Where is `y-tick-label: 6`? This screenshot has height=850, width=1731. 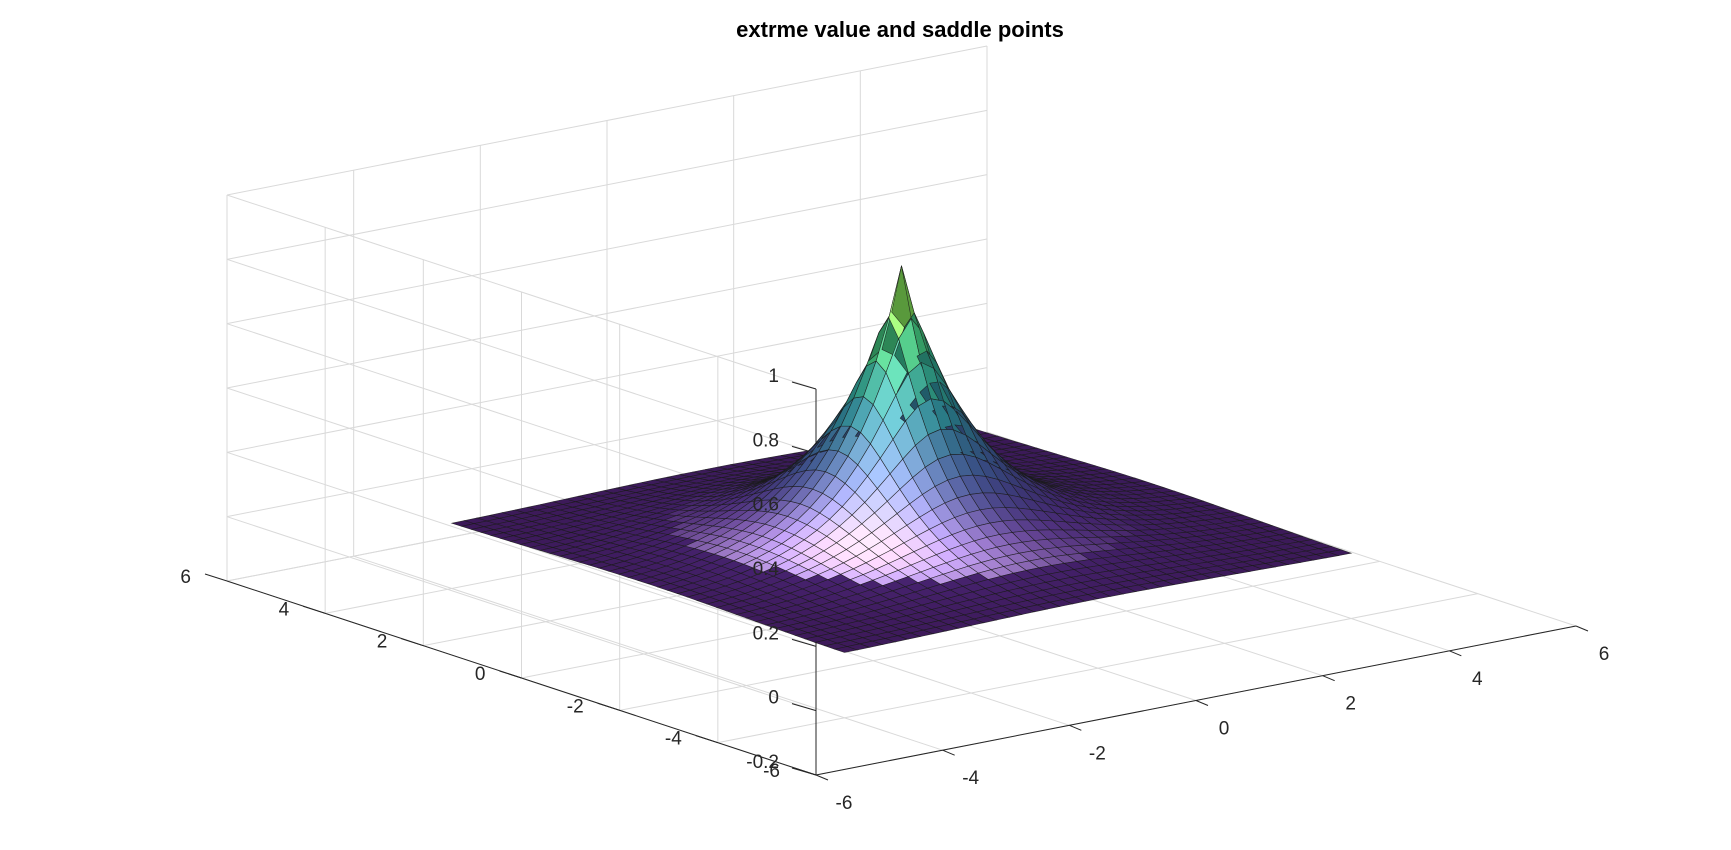 y-tick-label: 6 is located at coordinates (185, 577).